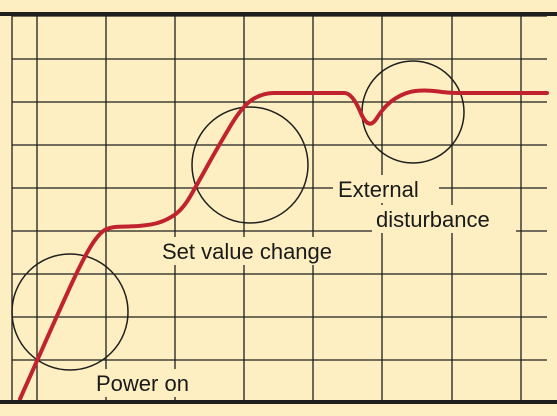  I want to click on annotation-external: External, so click(378, 189).